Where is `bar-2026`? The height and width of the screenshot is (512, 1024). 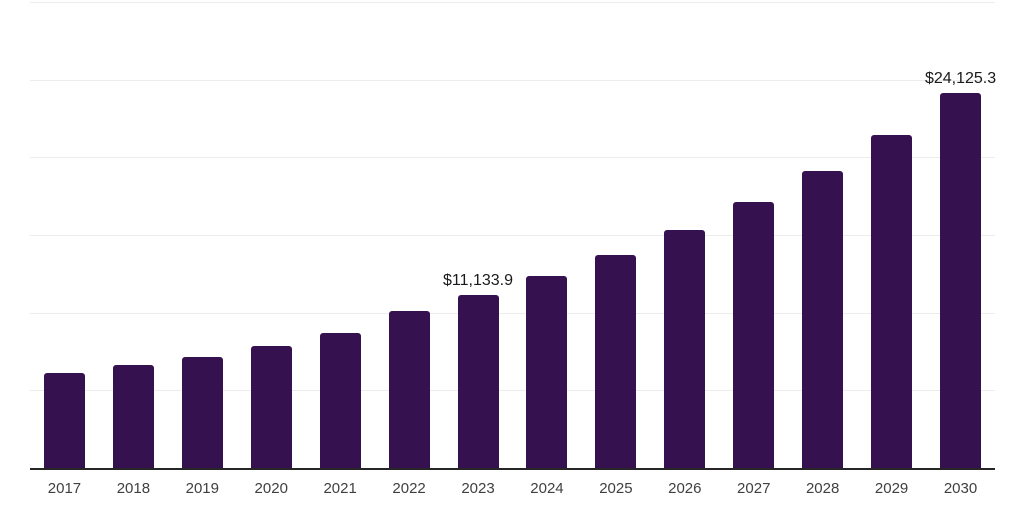 bar-2026 is located at coordinates (685, 349).